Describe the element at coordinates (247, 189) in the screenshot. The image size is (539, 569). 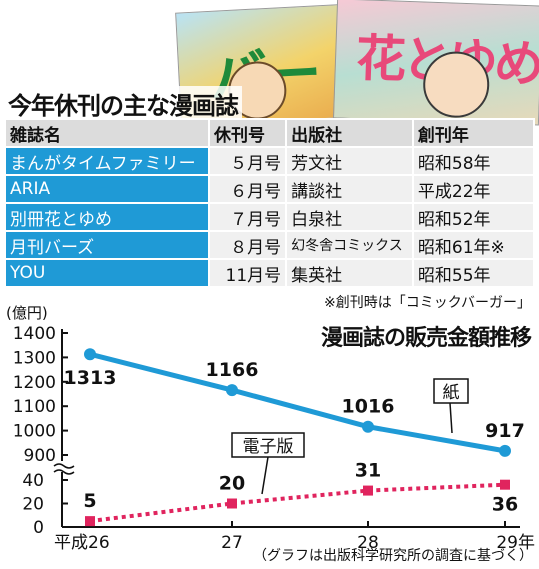
I see `cell-issue: ６月号` at that location.